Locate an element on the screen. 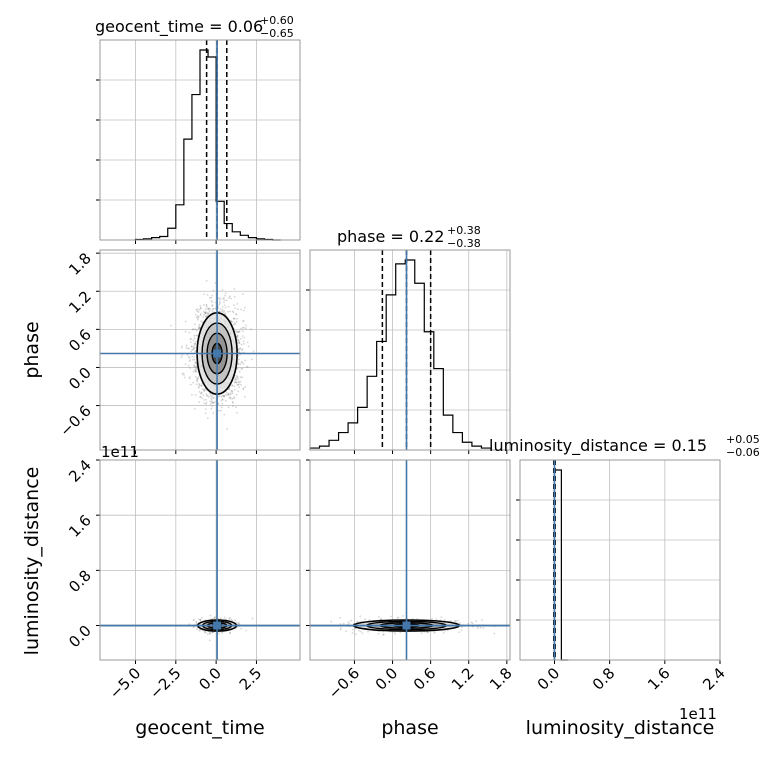 The width and height of the screenshot is (760, 760). p20-xtick-label: 2.5 is located at coordinates (251, 679).